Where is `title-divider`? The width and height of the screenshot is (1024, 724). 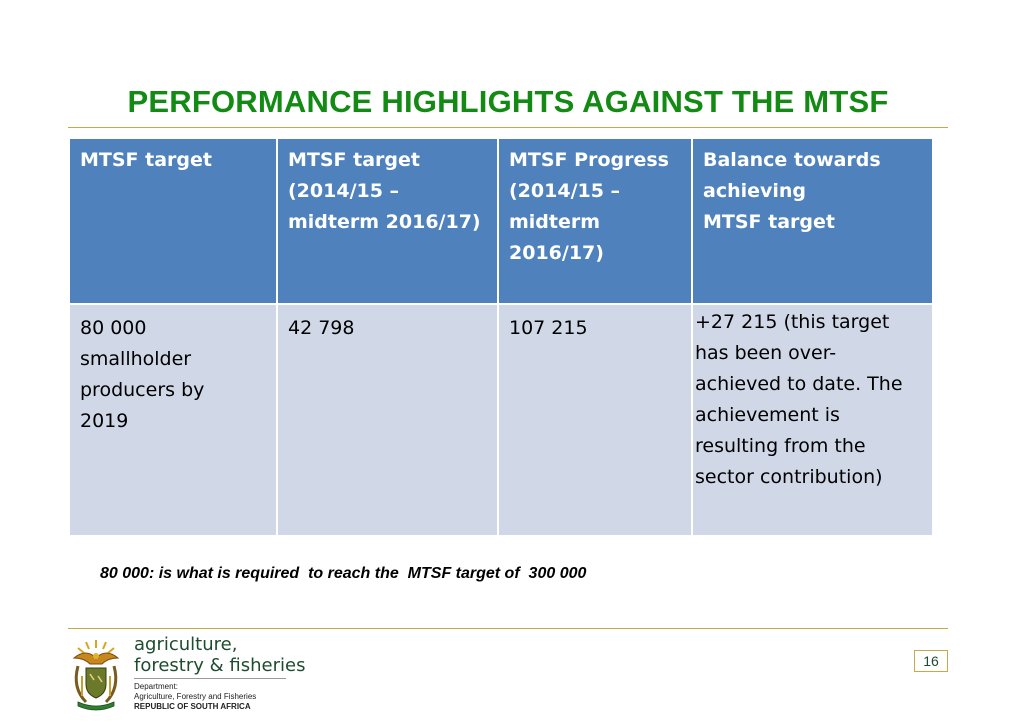 title-divider is located at coordinates (508, 127).